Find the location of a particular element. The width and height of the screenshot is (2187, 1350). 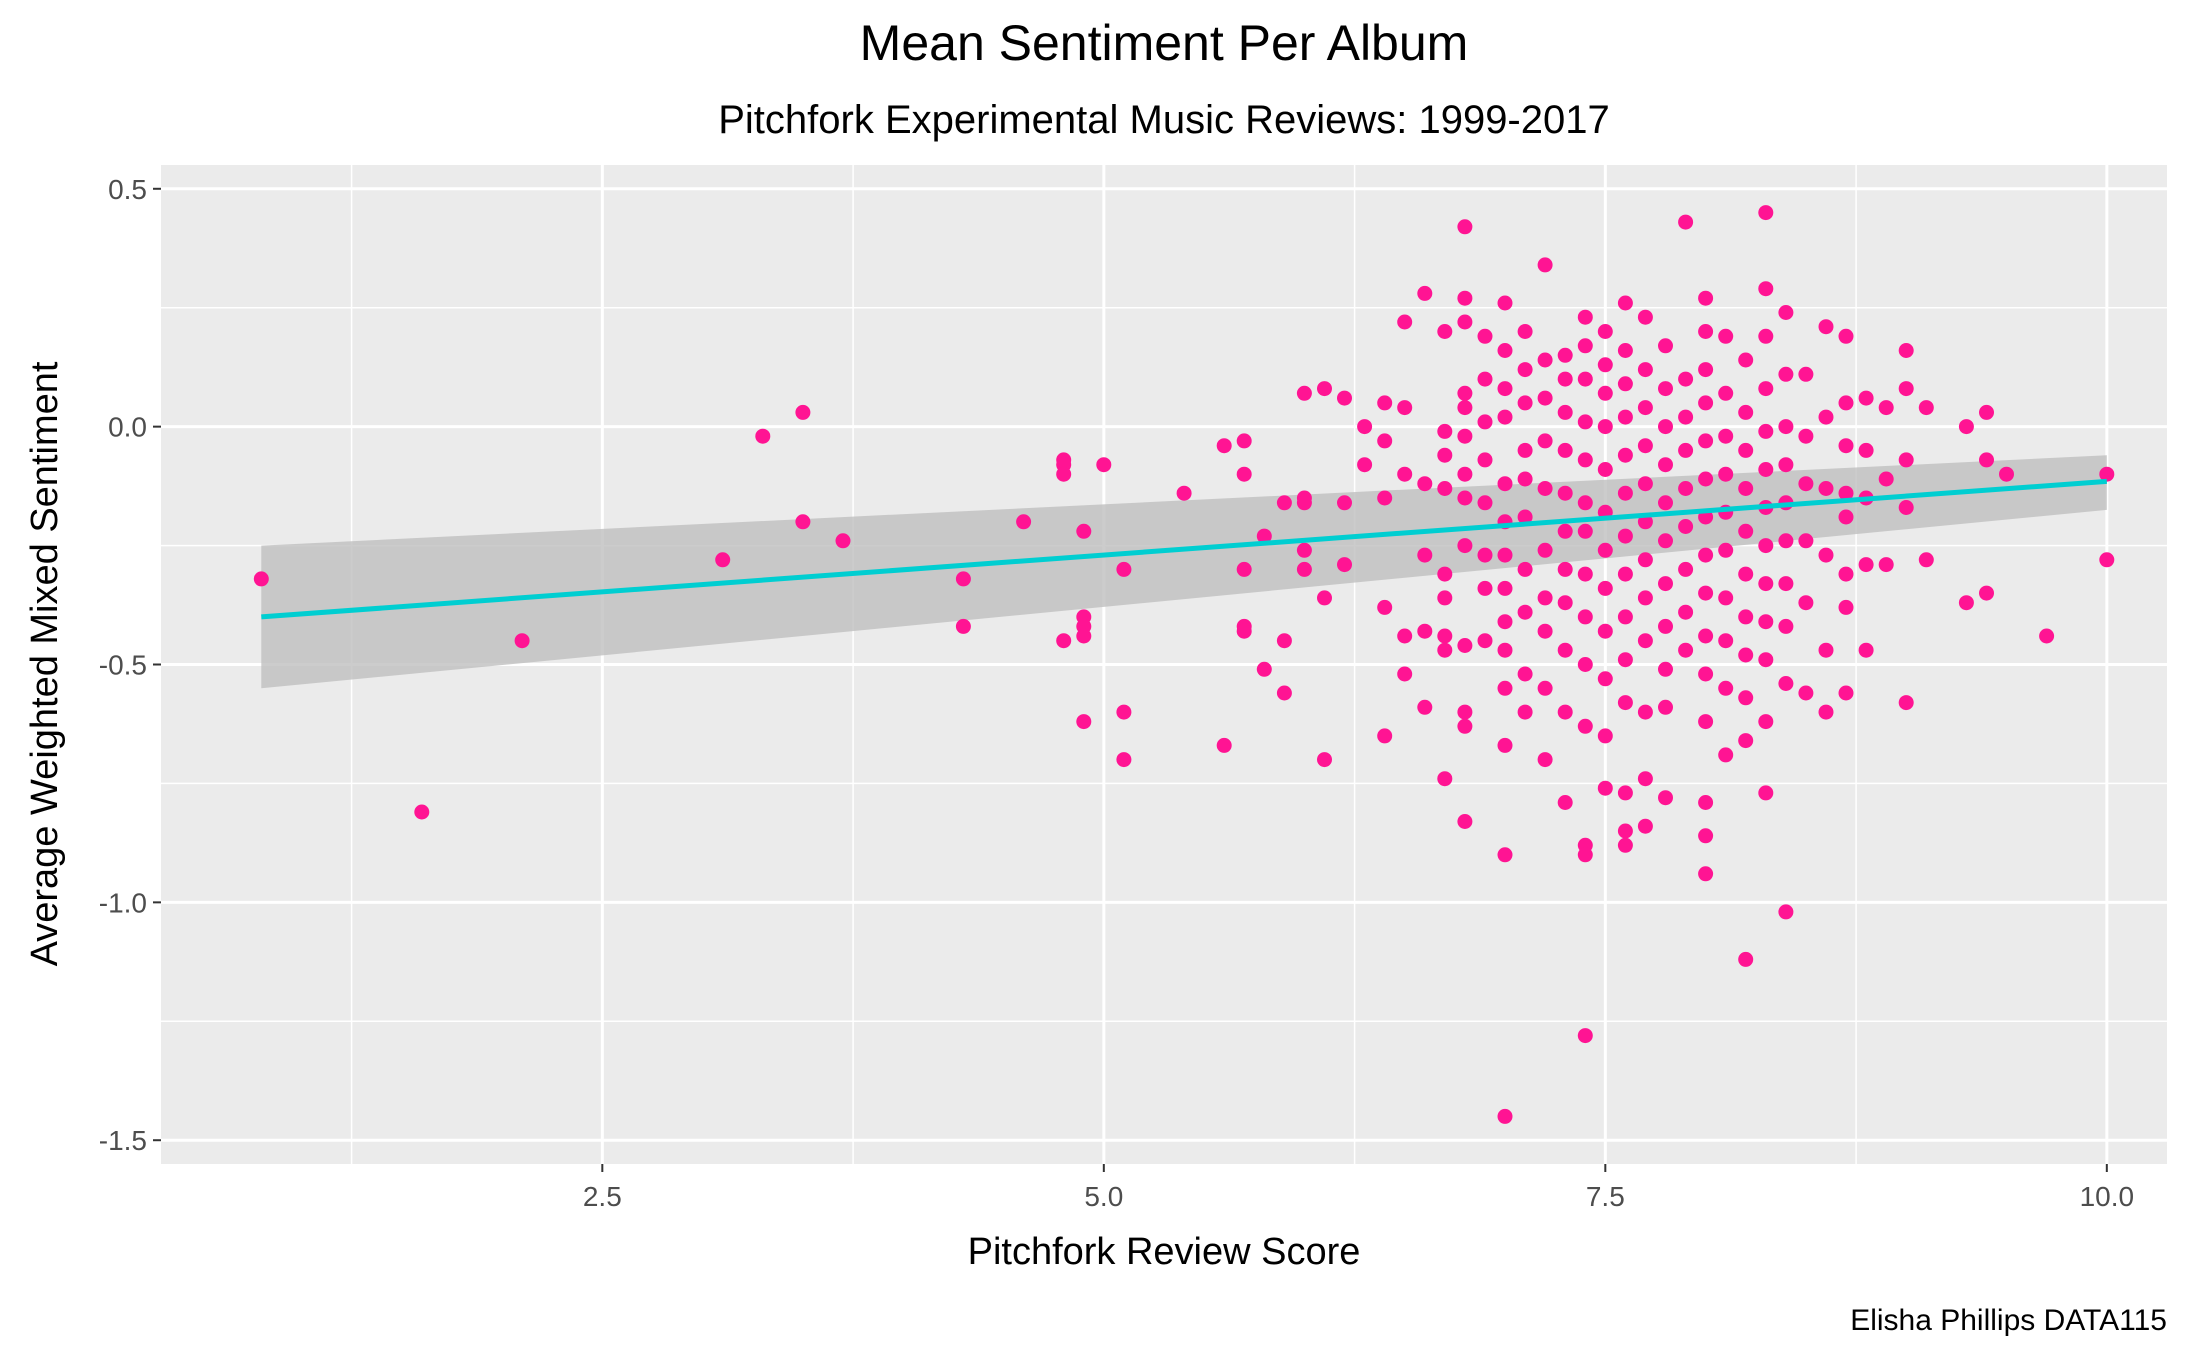

x-tick-label: 5.0 is located at coordinates (1103, 1196).